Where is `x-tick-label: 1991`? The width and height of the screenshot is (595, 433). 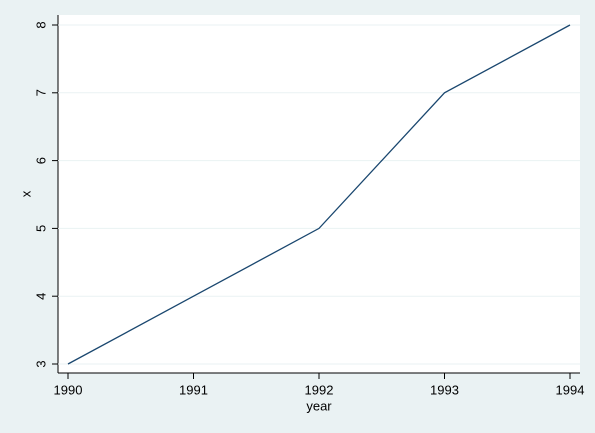
x-tick-label: 1991 is located at coordinates (193, 389).